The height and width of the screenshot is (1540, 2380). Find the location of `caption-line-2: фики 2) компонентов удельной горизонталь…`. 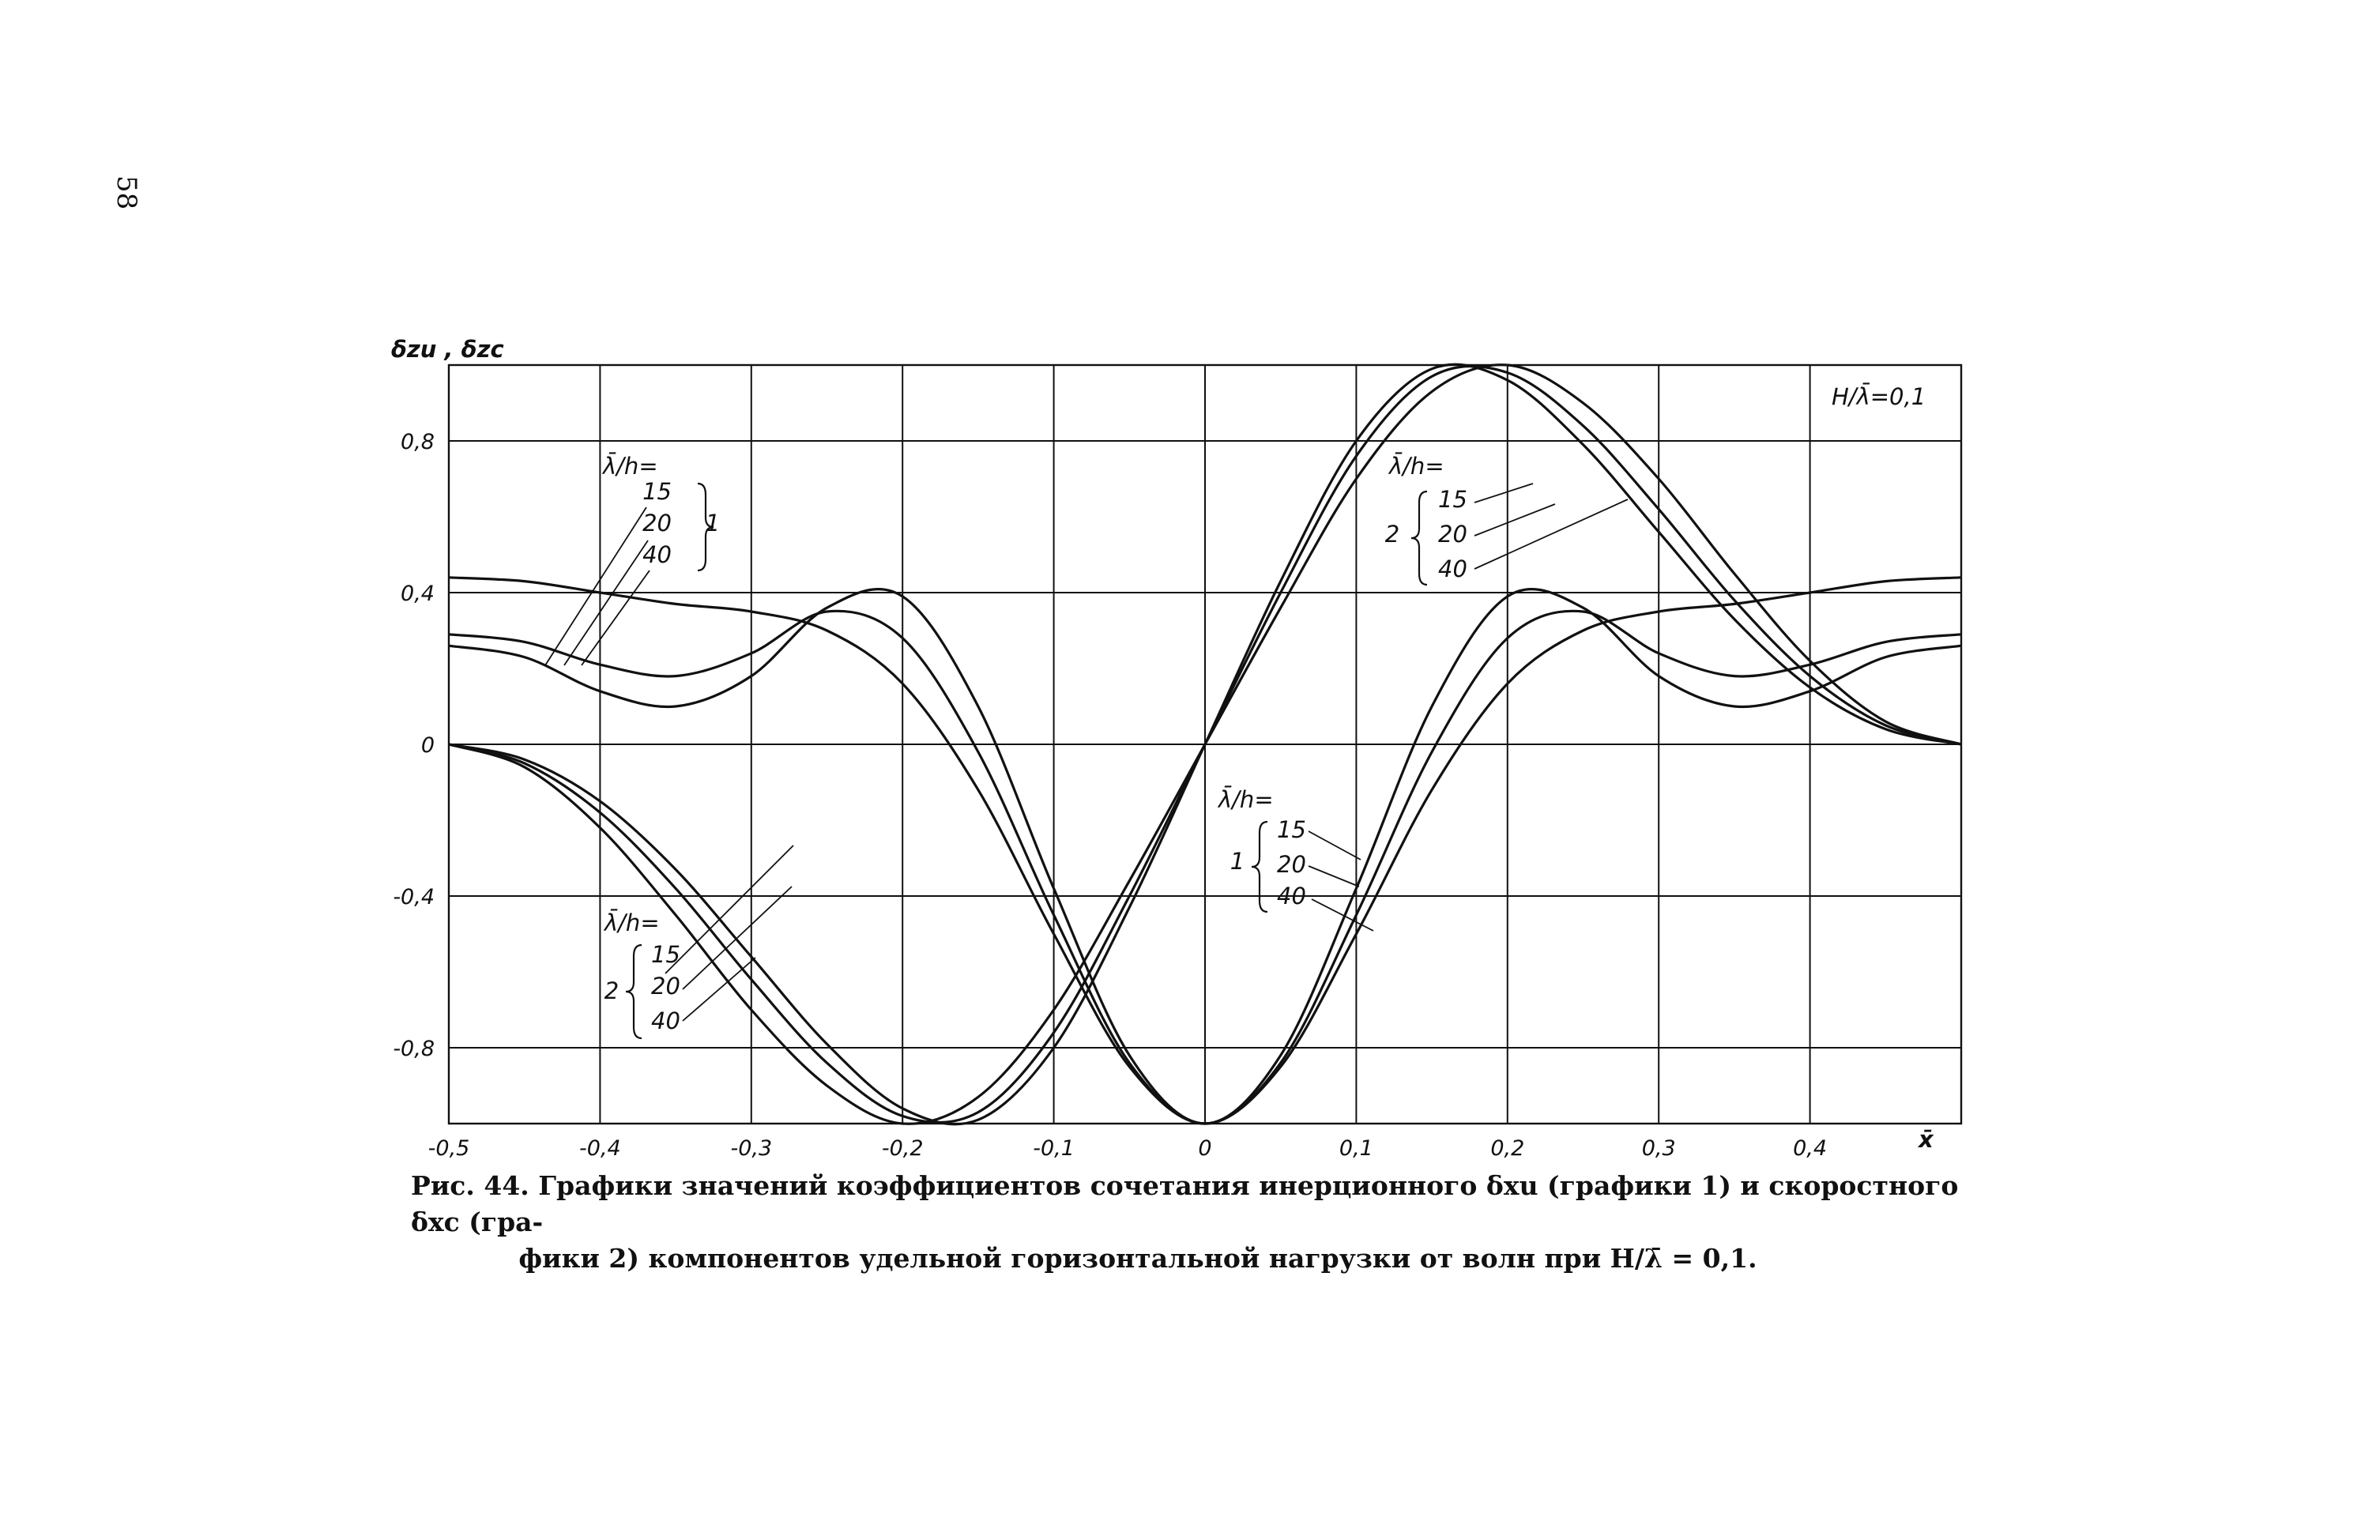

caption-line-2: фики 2) компонентов удельной горизонталь… is located at coordinates (1137, 1258).